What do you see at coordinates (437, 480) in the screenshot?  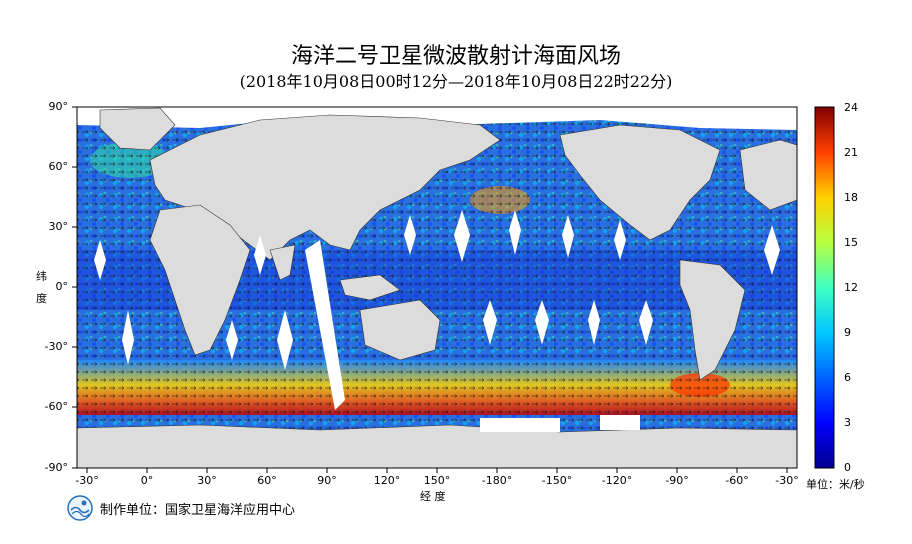 I see `lon-tick-label: 150°` at bounding box center [437, 480].